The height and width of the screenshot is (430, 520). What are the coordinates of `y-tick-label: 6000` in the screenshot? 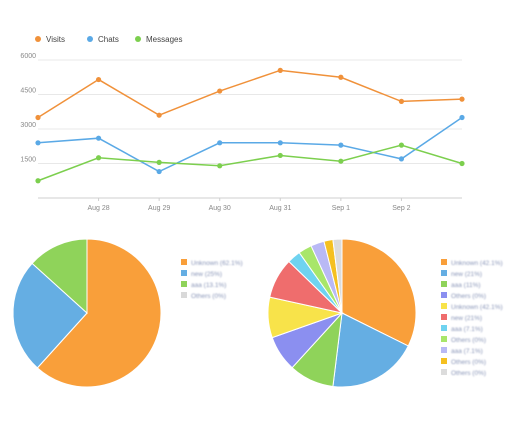 It's located at (28, 56).